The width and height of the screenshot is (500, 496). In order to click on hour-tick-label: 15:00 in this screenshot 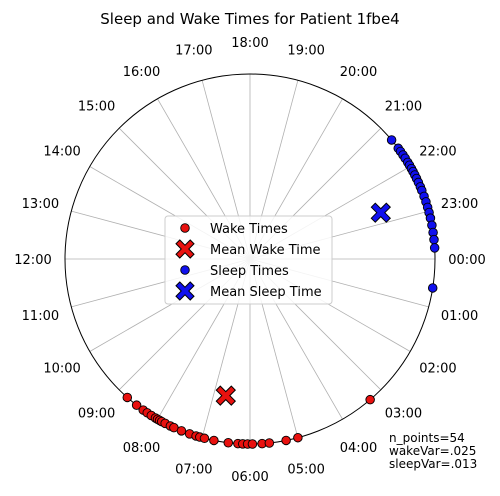, I will do `click(96, 107)`.